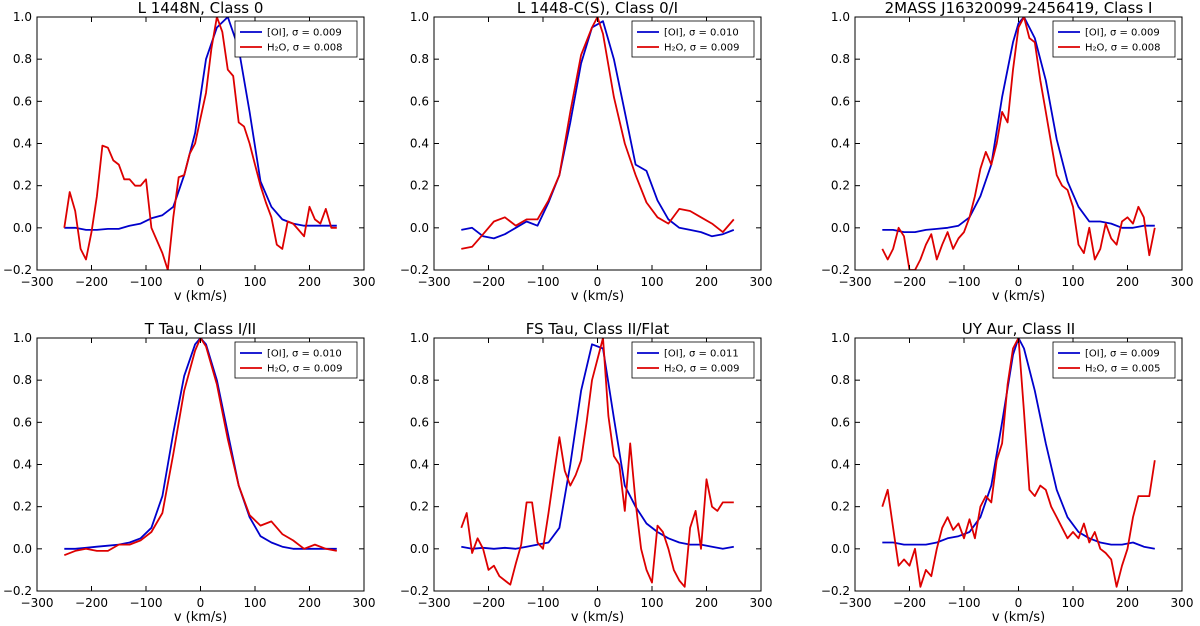  Describe the element at coordinates (701, 354) in the screenshot. I see `legend-label: [OI], σ = 0.011` at that location.